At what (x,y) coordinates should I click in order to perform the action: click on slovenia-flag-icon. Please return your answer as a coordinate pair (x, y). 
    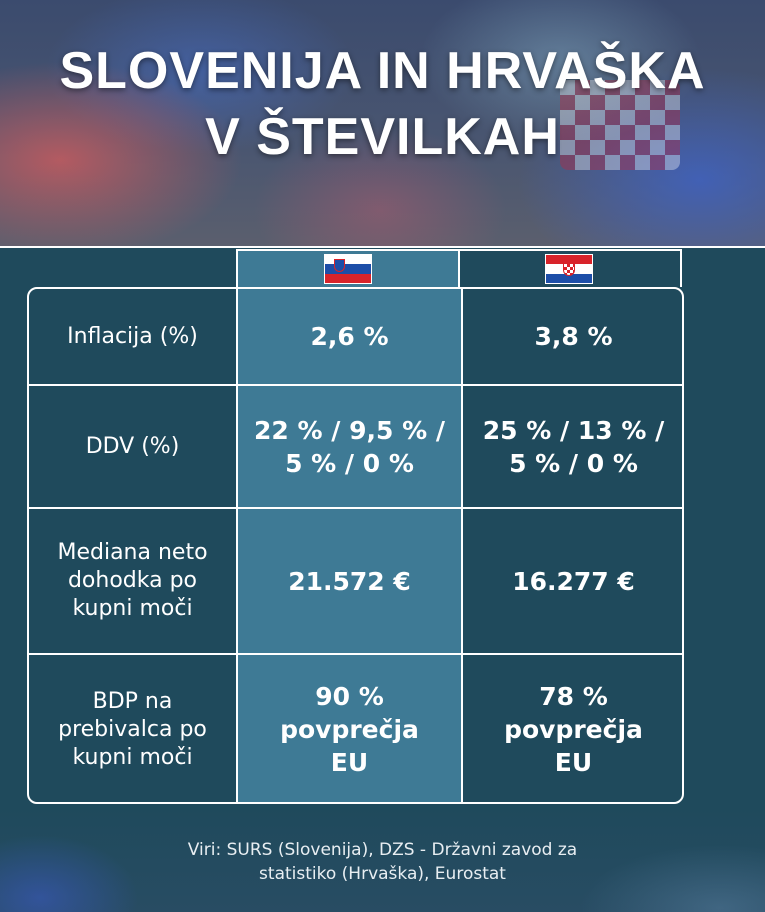
    Looking at the image, I should click on (348, 269).